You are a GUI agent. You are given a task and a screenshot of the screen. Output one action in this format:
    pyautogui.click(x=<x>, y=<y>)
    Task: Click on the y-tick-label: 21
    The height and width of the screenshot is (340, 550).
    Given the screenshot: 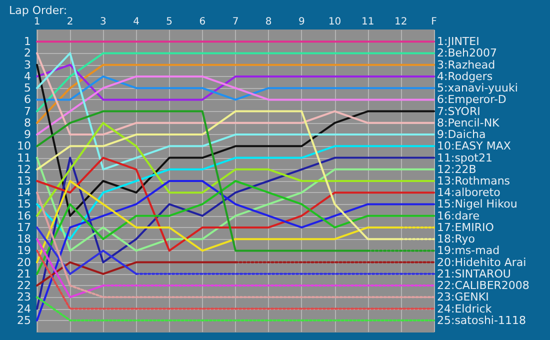 What is the action you would take?
    pyautogui.click(x=24, y=273)
    